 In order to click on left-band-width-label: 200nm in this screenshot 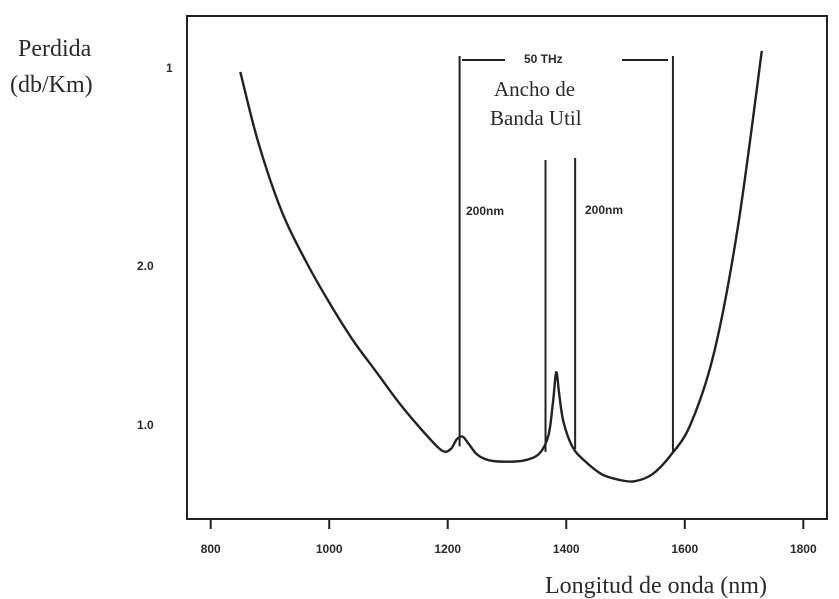, I will do `click(485, 211)`.